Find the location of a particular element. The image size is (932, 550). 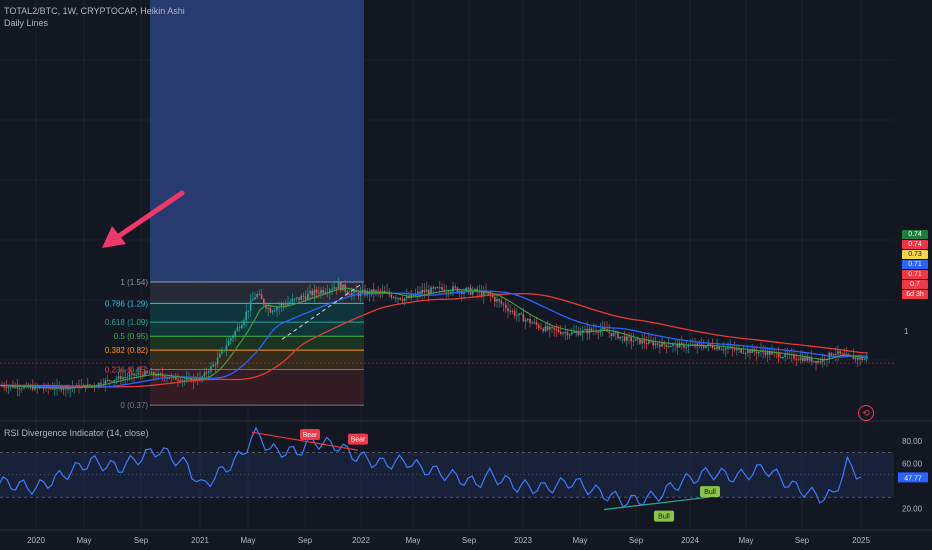

divergence-label-box is located at coordinates (664, 516).